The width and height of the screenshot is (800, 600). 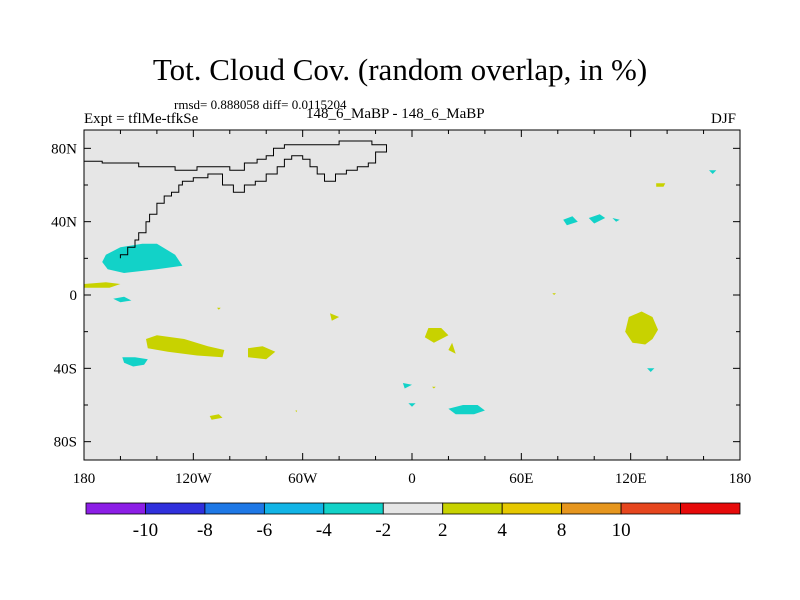 What do you see at coordinates (65, 369) in the screenshot?
I see `y-tick-label: 40S` at bounding box center [65, 369].